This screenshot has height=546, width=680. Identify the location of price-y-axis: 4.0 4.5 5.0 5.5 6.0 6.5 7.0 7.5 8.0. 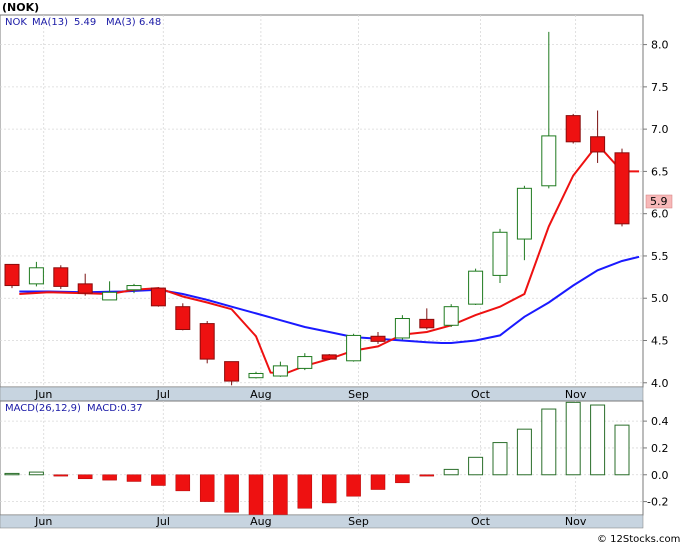
(656, 214).